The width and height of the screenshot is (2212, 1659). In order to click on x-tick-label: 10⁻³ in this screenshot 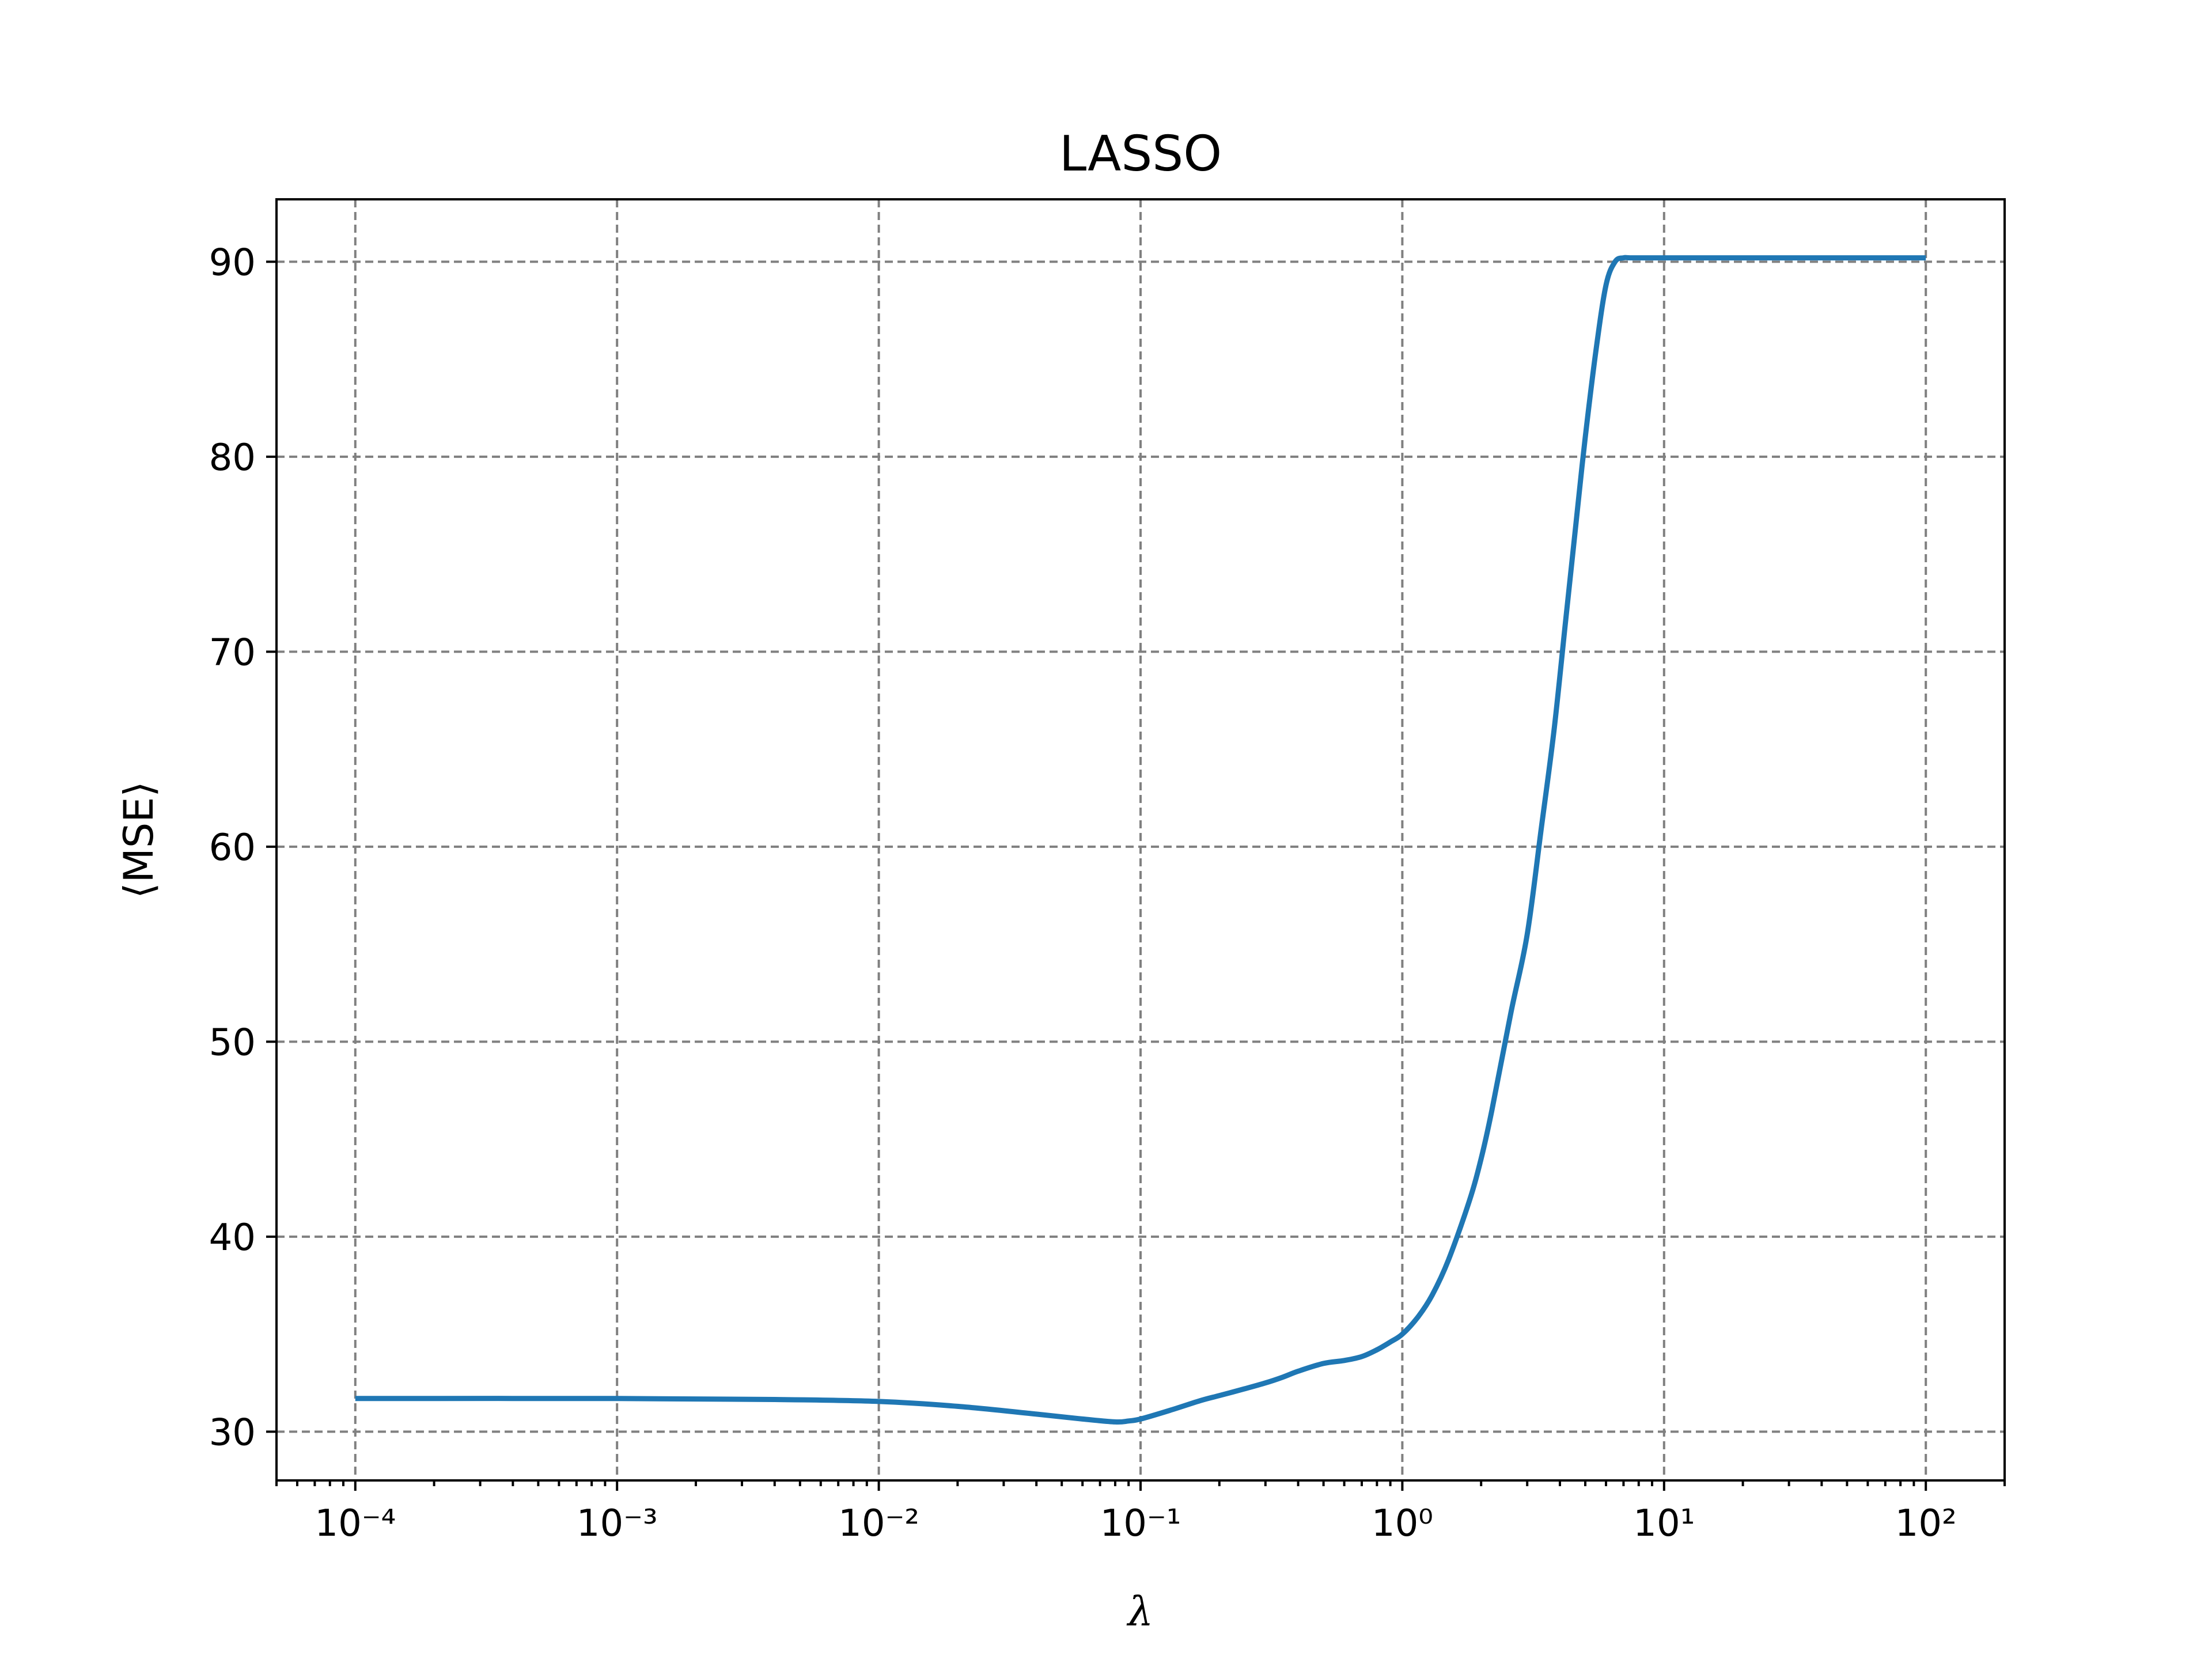, I will do `click(617, 1523)`.